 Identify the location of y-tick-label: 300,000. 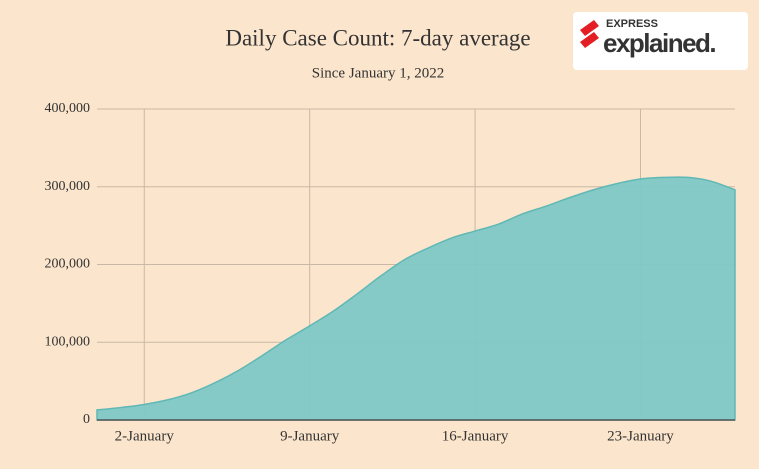
(68, 186).